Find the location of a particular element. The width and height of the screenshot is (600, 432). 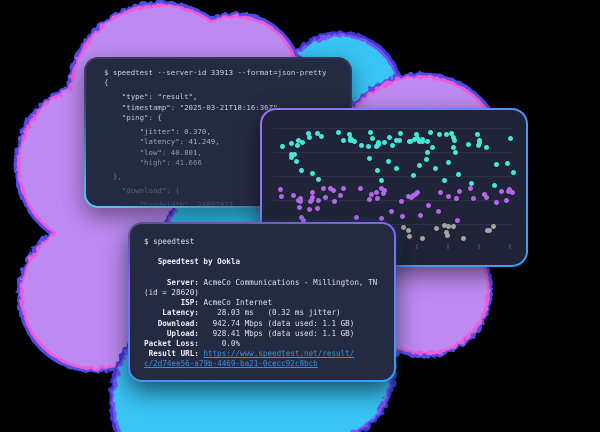

terminal-text: $ speedtest is located at coordinates (169, 241).